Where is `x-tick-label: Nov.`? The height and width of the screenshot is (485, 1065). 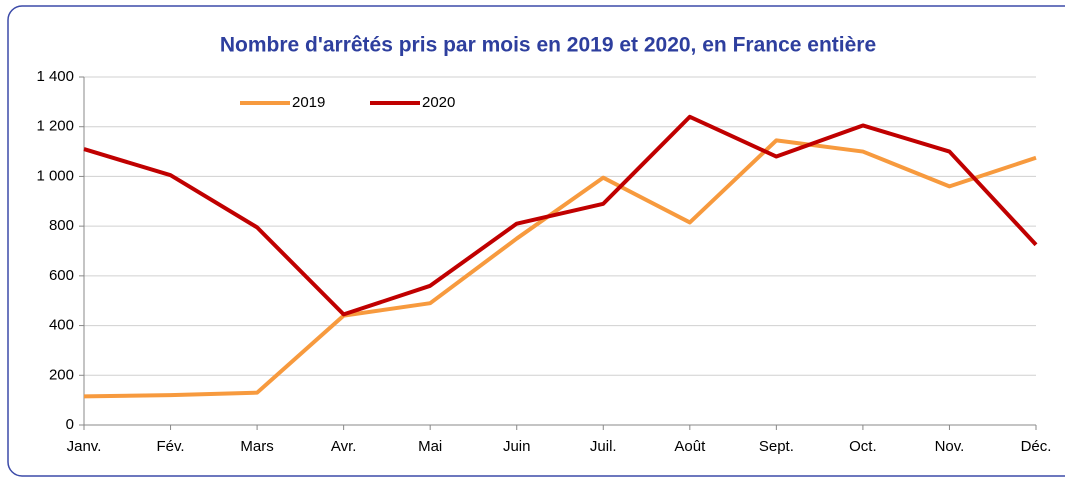
x-tick-label: Nov. is located at coordinates (950, 446).